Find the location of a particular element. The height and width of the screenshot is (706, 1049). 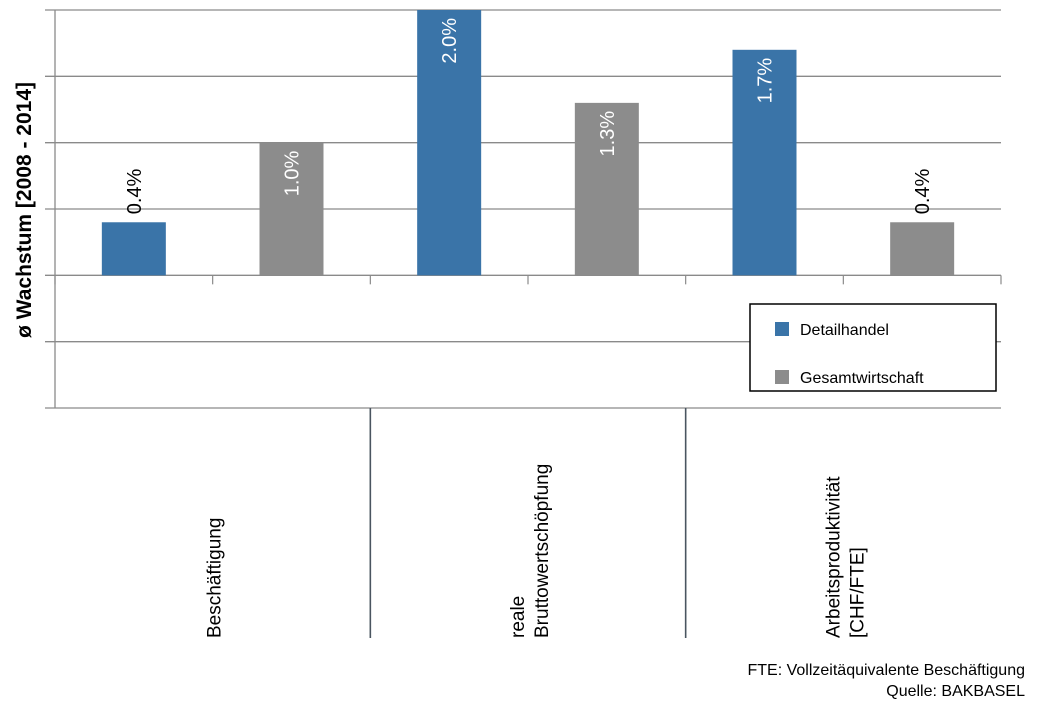

category-label: Beschäftigung is located at coordinates (215, 578).